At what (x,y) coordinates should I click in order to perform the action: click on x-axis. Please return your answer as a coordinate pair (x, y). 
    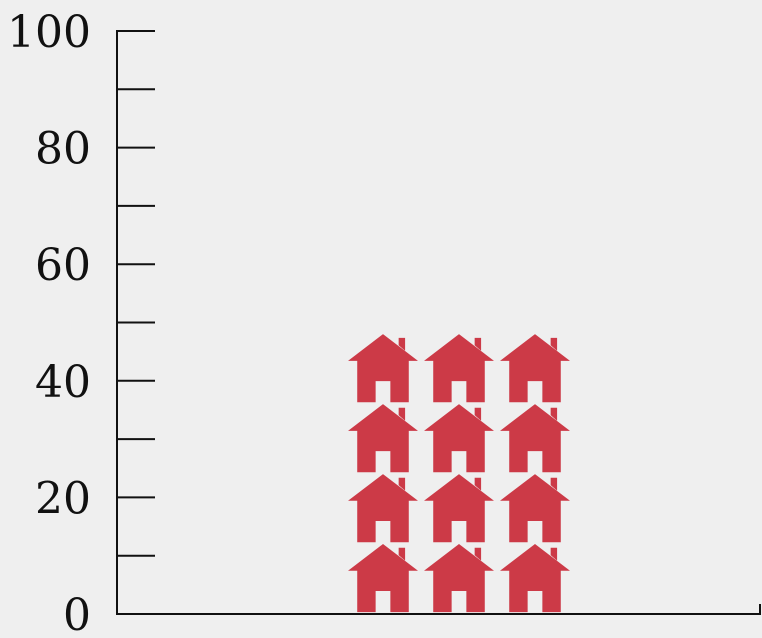
    Looking at the image, I should click on (438, 609).